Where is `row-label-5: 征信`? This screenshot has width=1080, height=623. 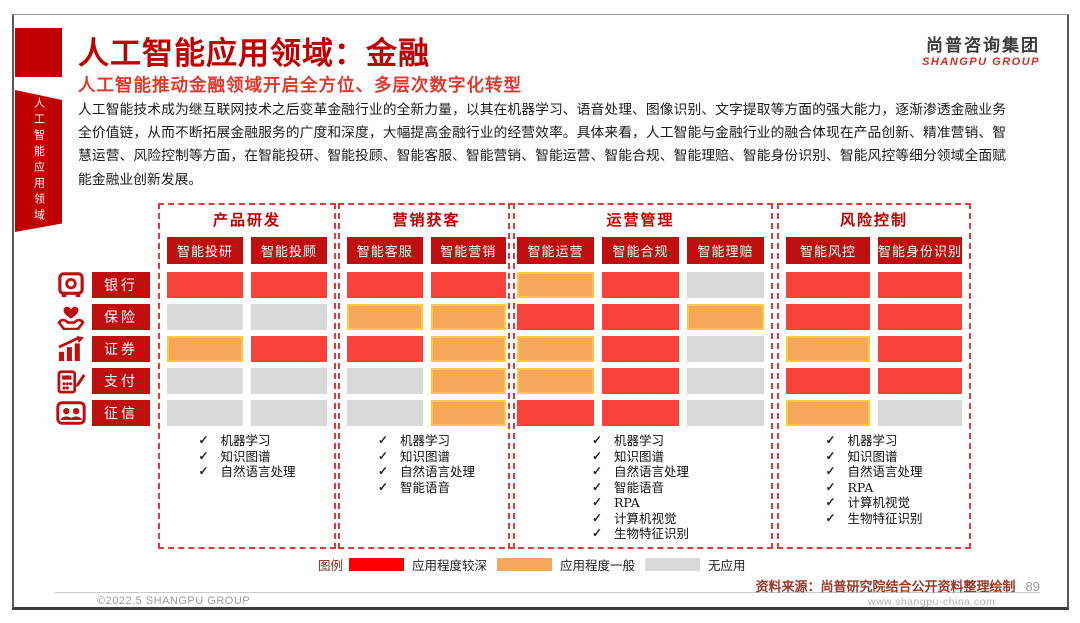
row-label-5: 征信 is located at coordinates (121, 413).